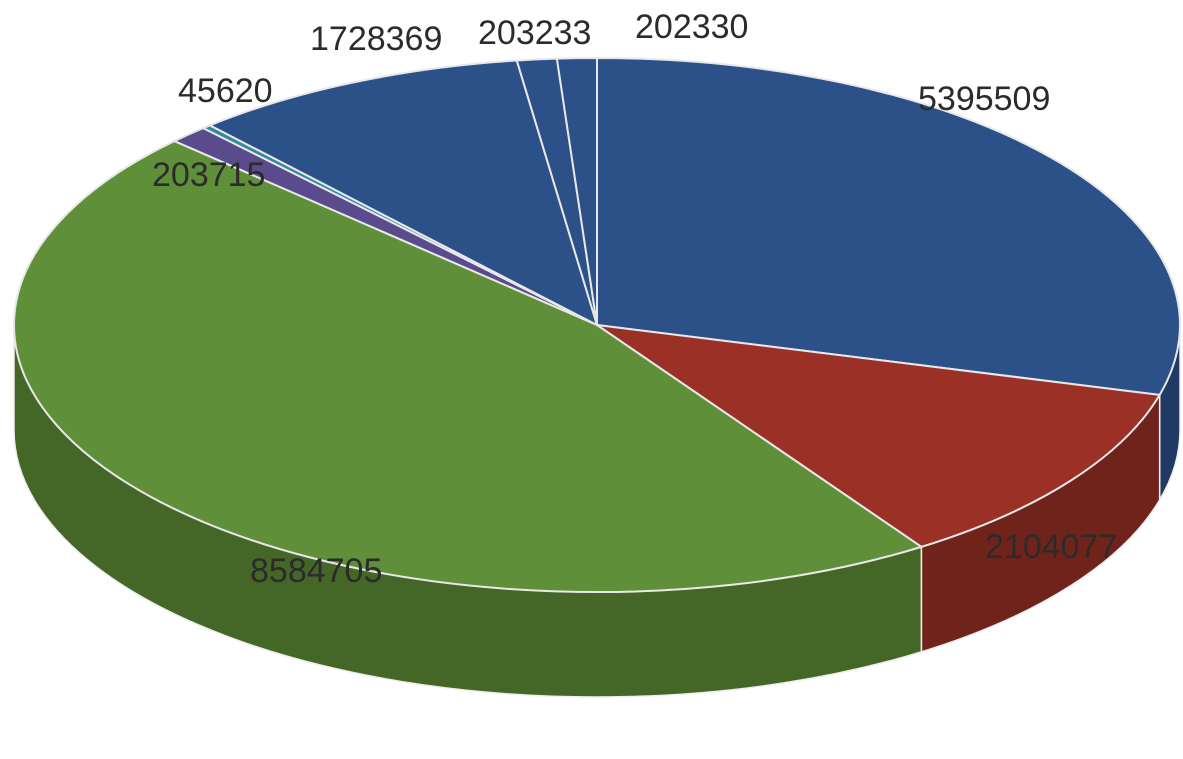 The image size is (1183, 759). I want to click on data-label-5395509: 5395509, so click(984, 99).